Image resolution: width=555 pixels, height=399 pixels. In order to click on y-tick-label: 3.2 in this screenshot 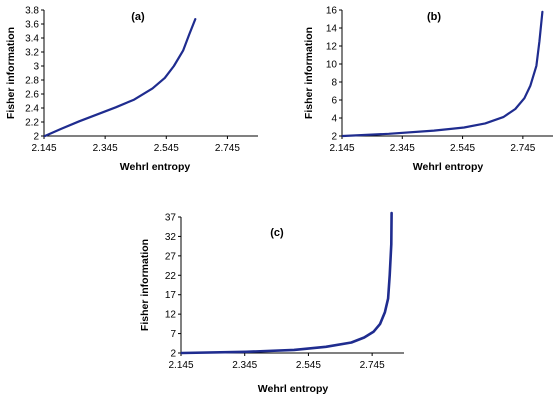, I will do `click(32, 53)`.